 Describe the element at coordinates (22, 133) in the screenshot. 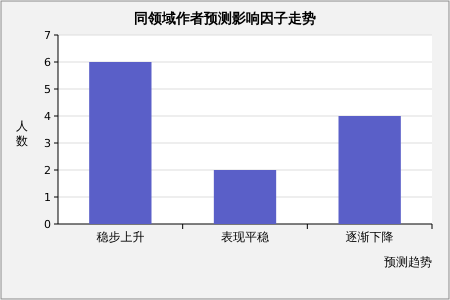

I see `y-axis-title: 人数` at that location.